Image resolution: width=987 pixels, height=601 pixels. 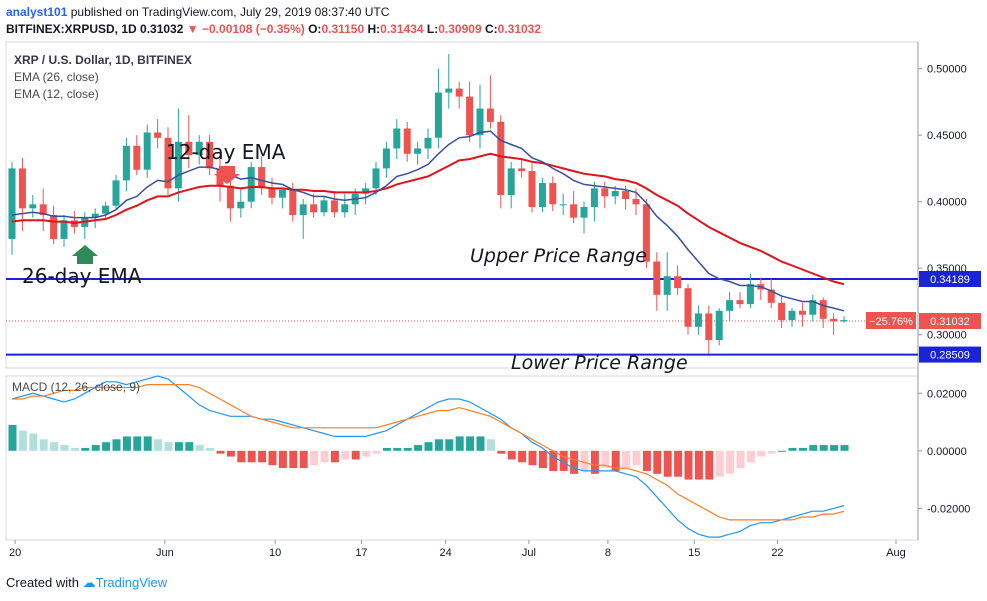 I want to click on low-value: 0.30909, so click(x=460, y=29).